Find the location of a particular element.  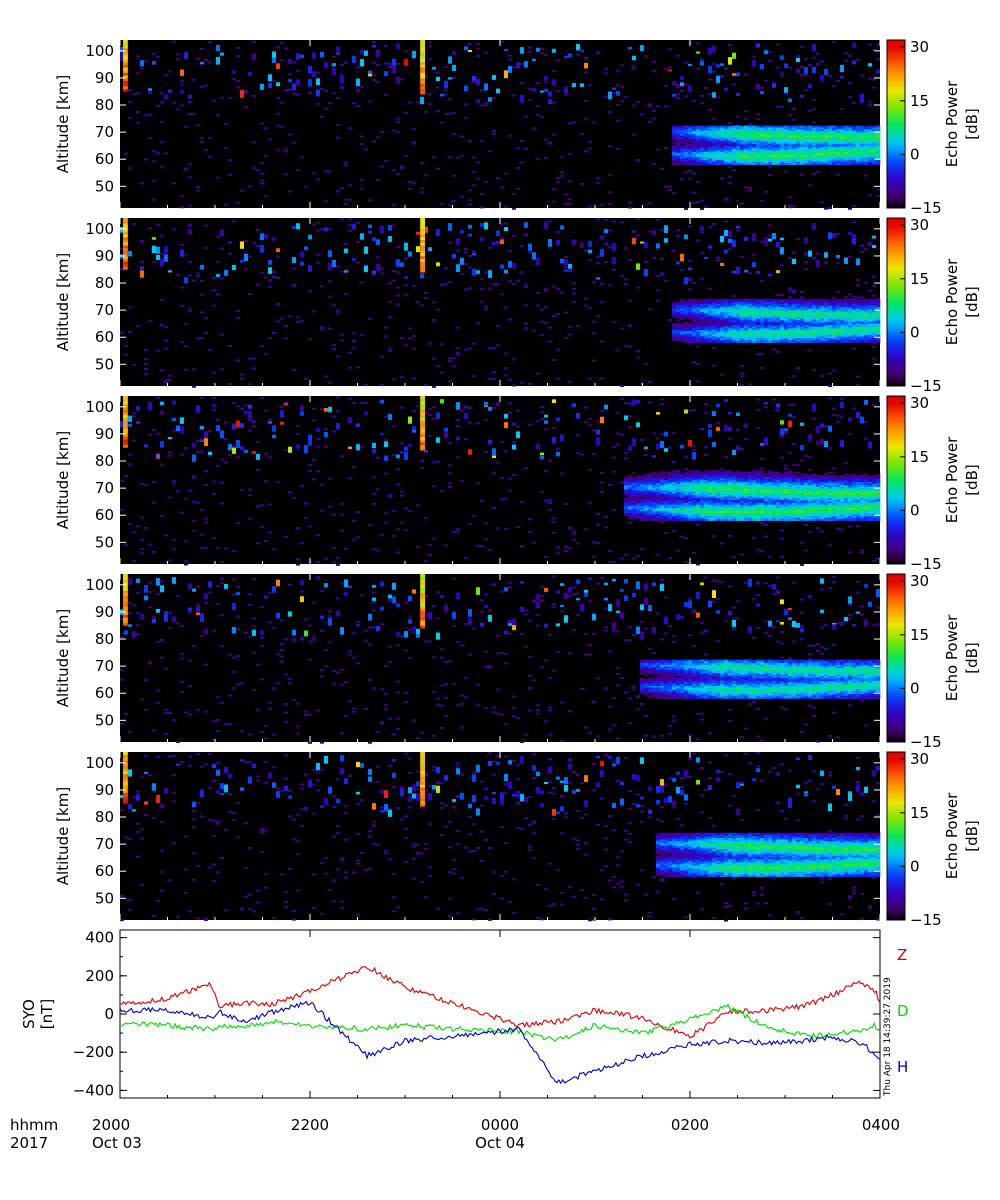

echo-burst-cell is located at coordinates (125, 255).